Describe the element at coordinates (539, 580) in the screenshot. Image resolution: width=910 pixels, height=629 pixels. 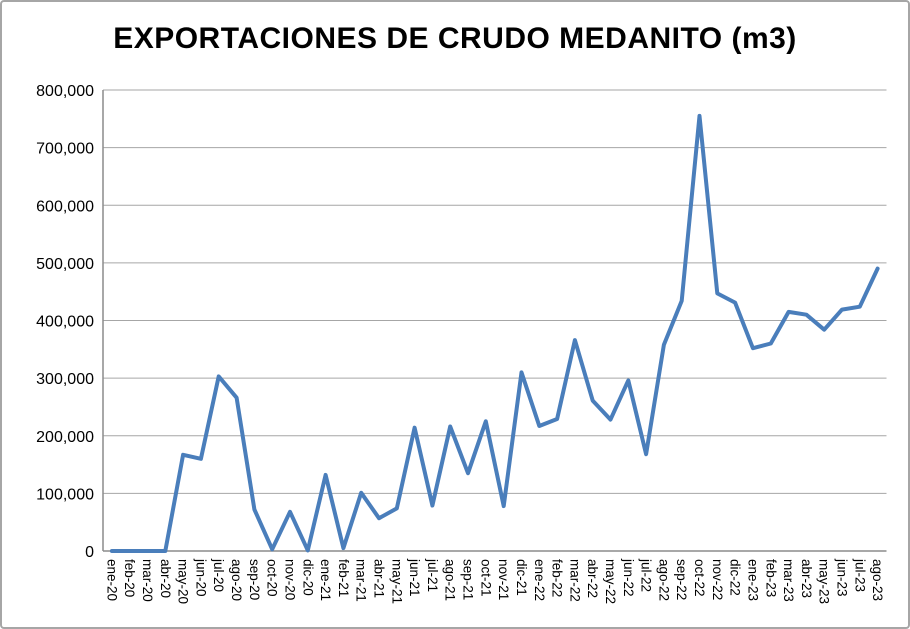
I see `x-axis-label: ene-22` at that location.